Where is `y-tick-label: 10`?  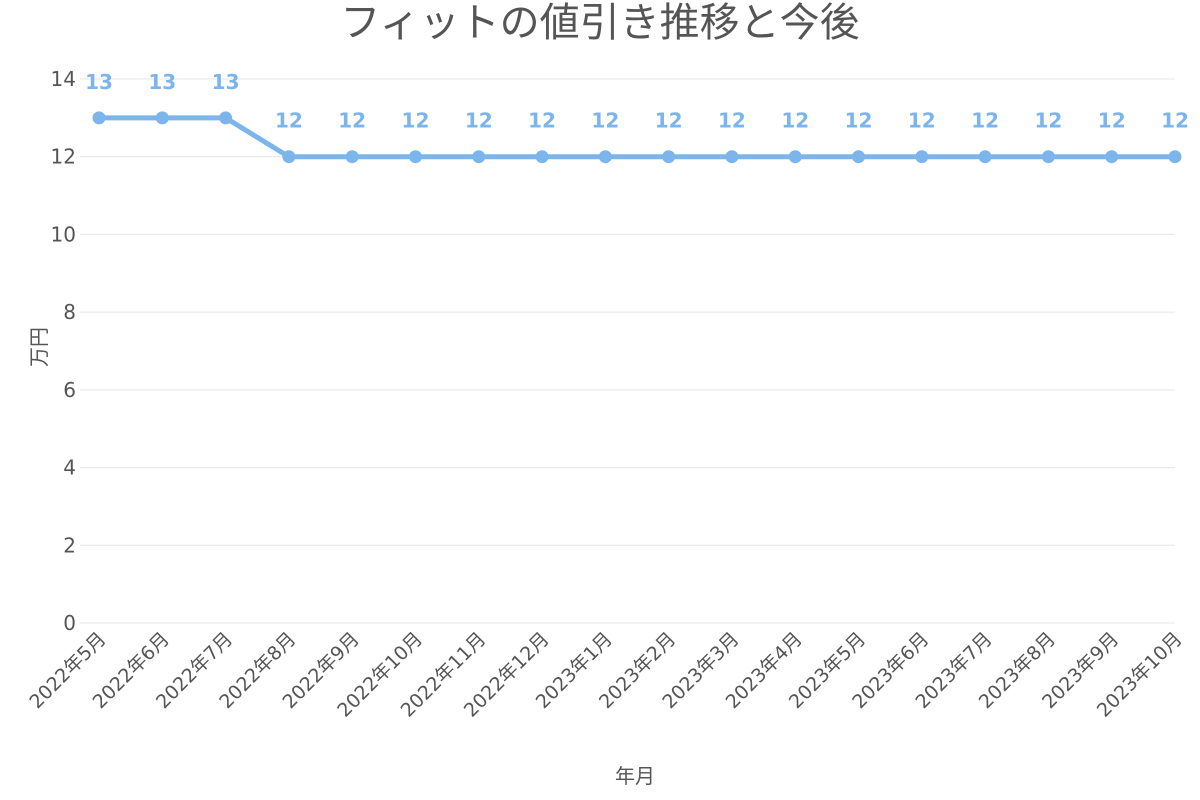
y-tick-label: 10 is located at coordinates (63, 234).